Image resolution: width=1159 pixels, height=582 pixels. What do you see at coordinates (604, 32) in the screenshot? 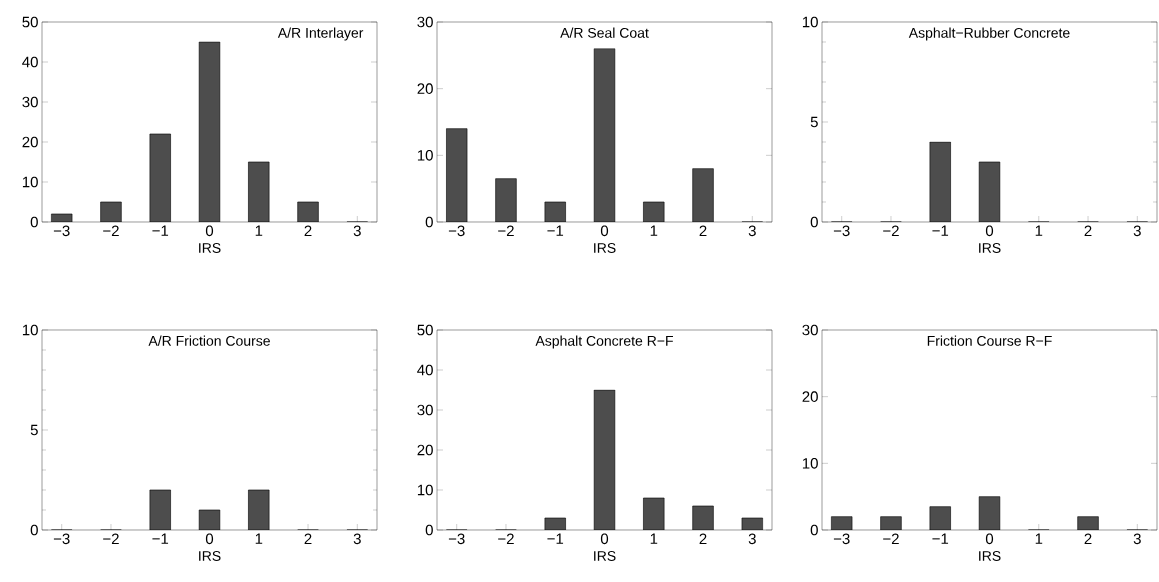
I see `chart-title: A/R Seal Coat` at bounding box center [604, 32].